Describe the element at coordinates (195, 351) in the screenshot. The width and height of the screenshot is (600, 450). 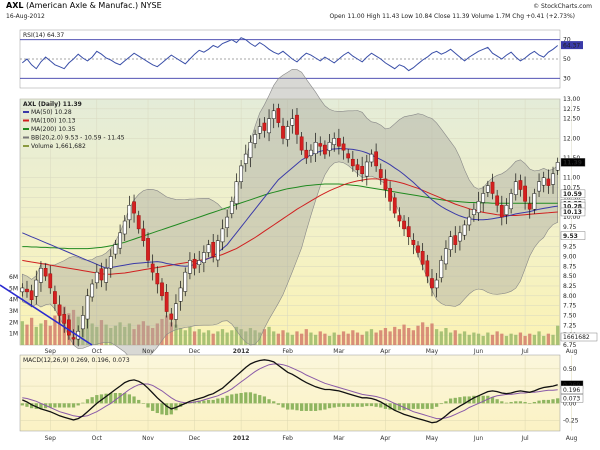
I see `month-label: Dec` at that location.